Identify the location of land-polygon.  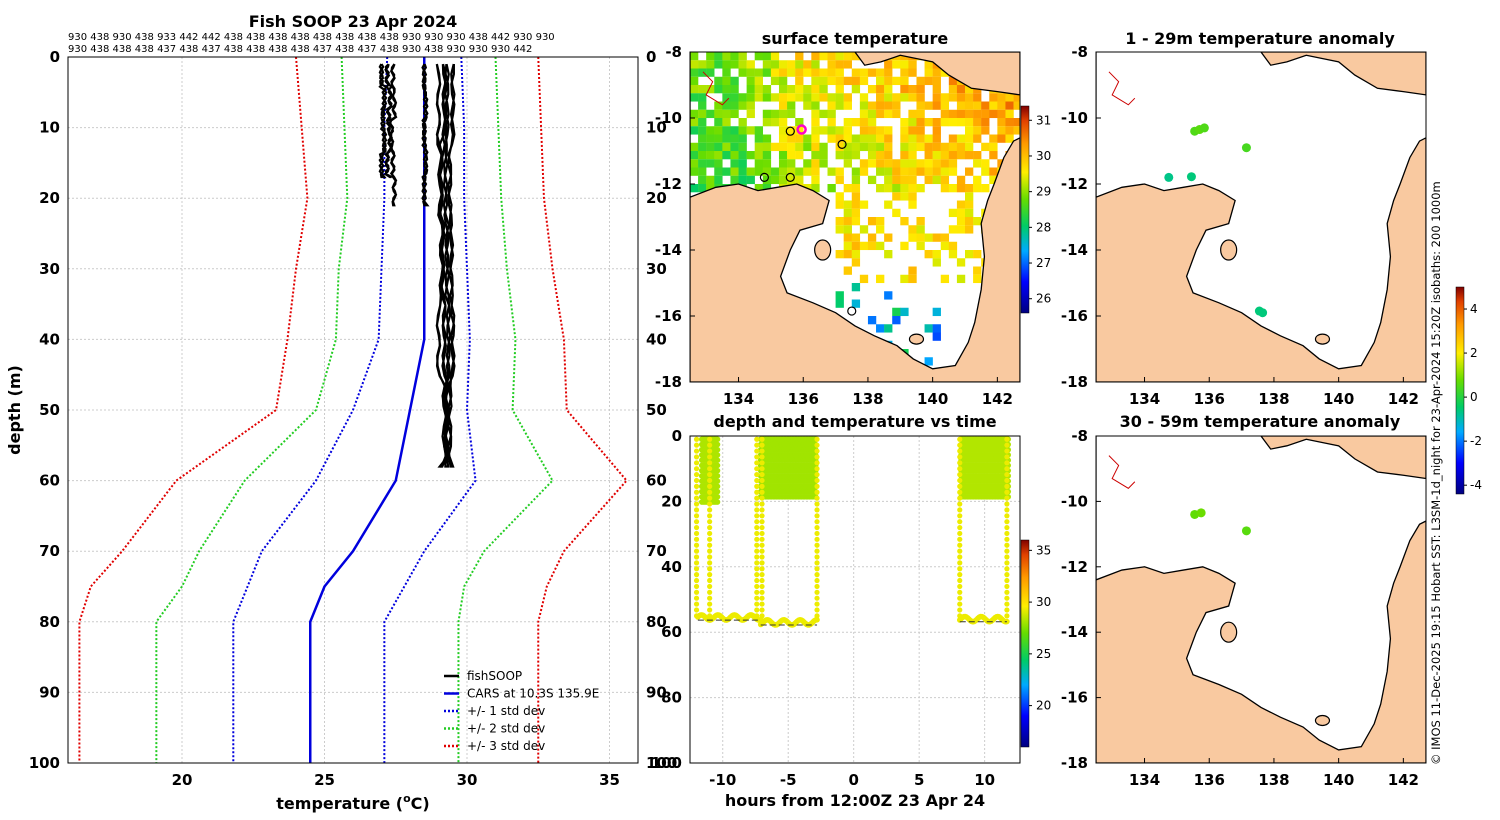
(855, 217).